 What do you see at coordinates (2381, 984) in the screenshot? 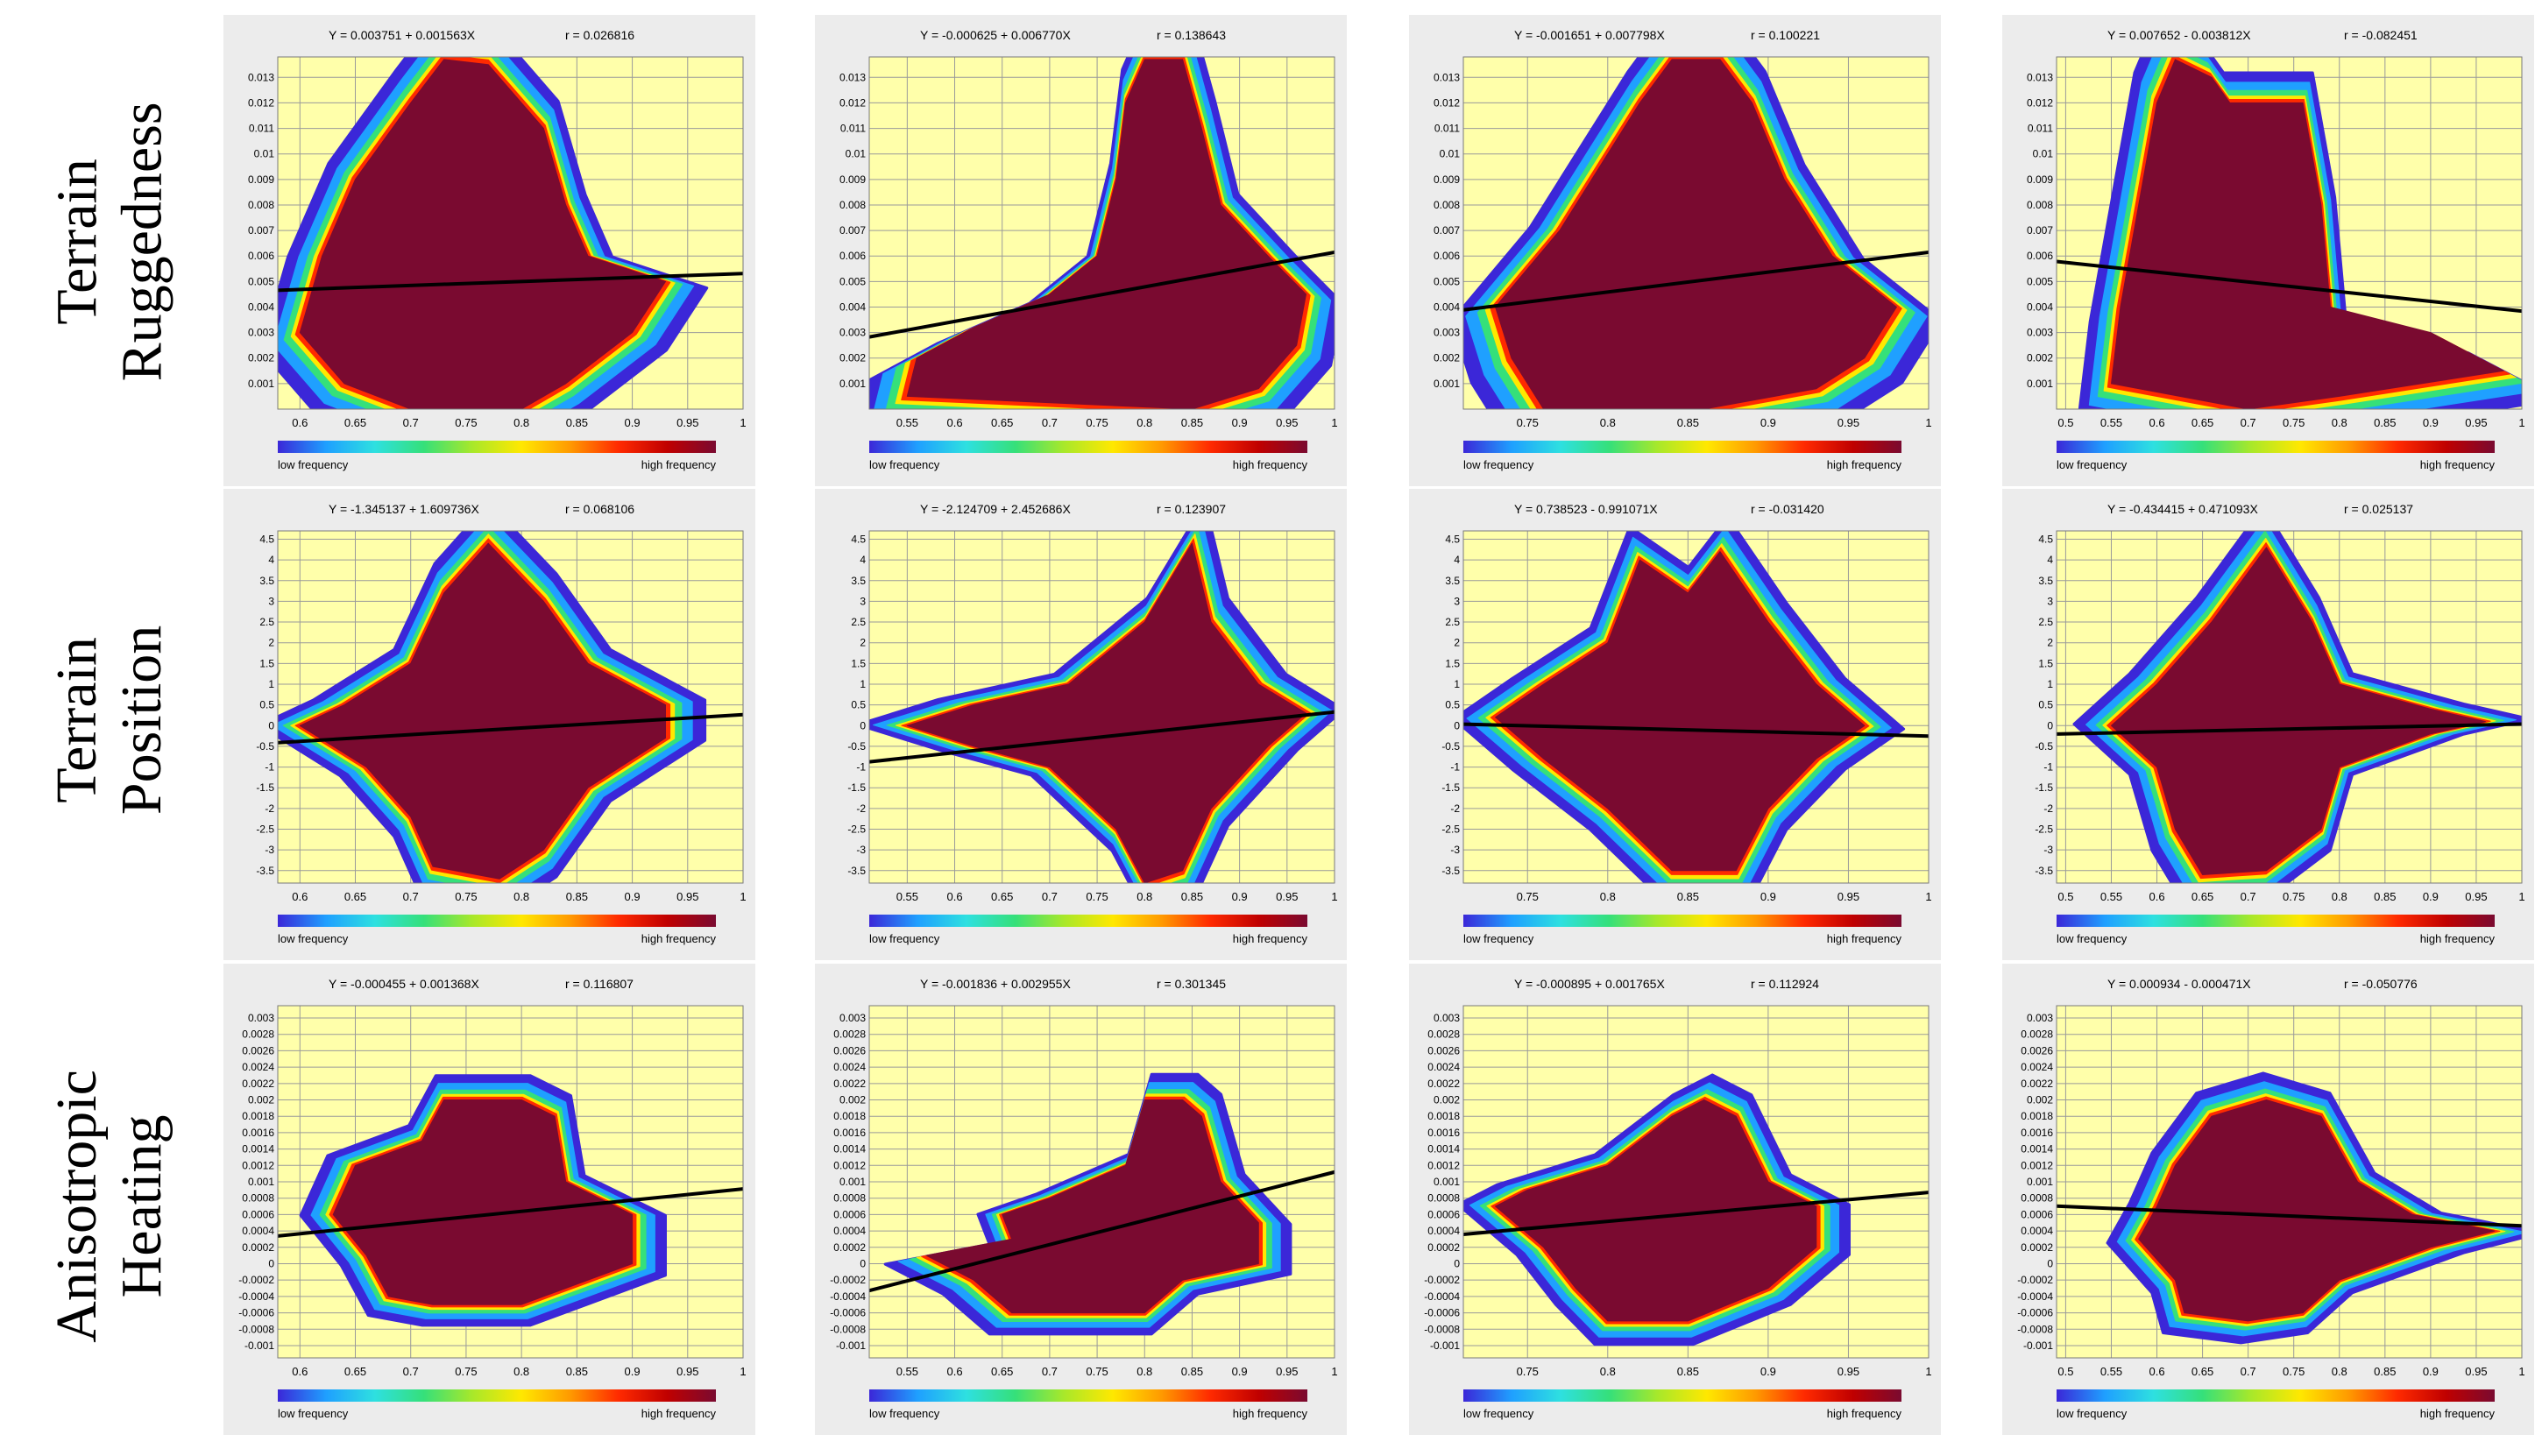
I see `correlation-label: r = -0.050776` at bounding box center [2381, 984].